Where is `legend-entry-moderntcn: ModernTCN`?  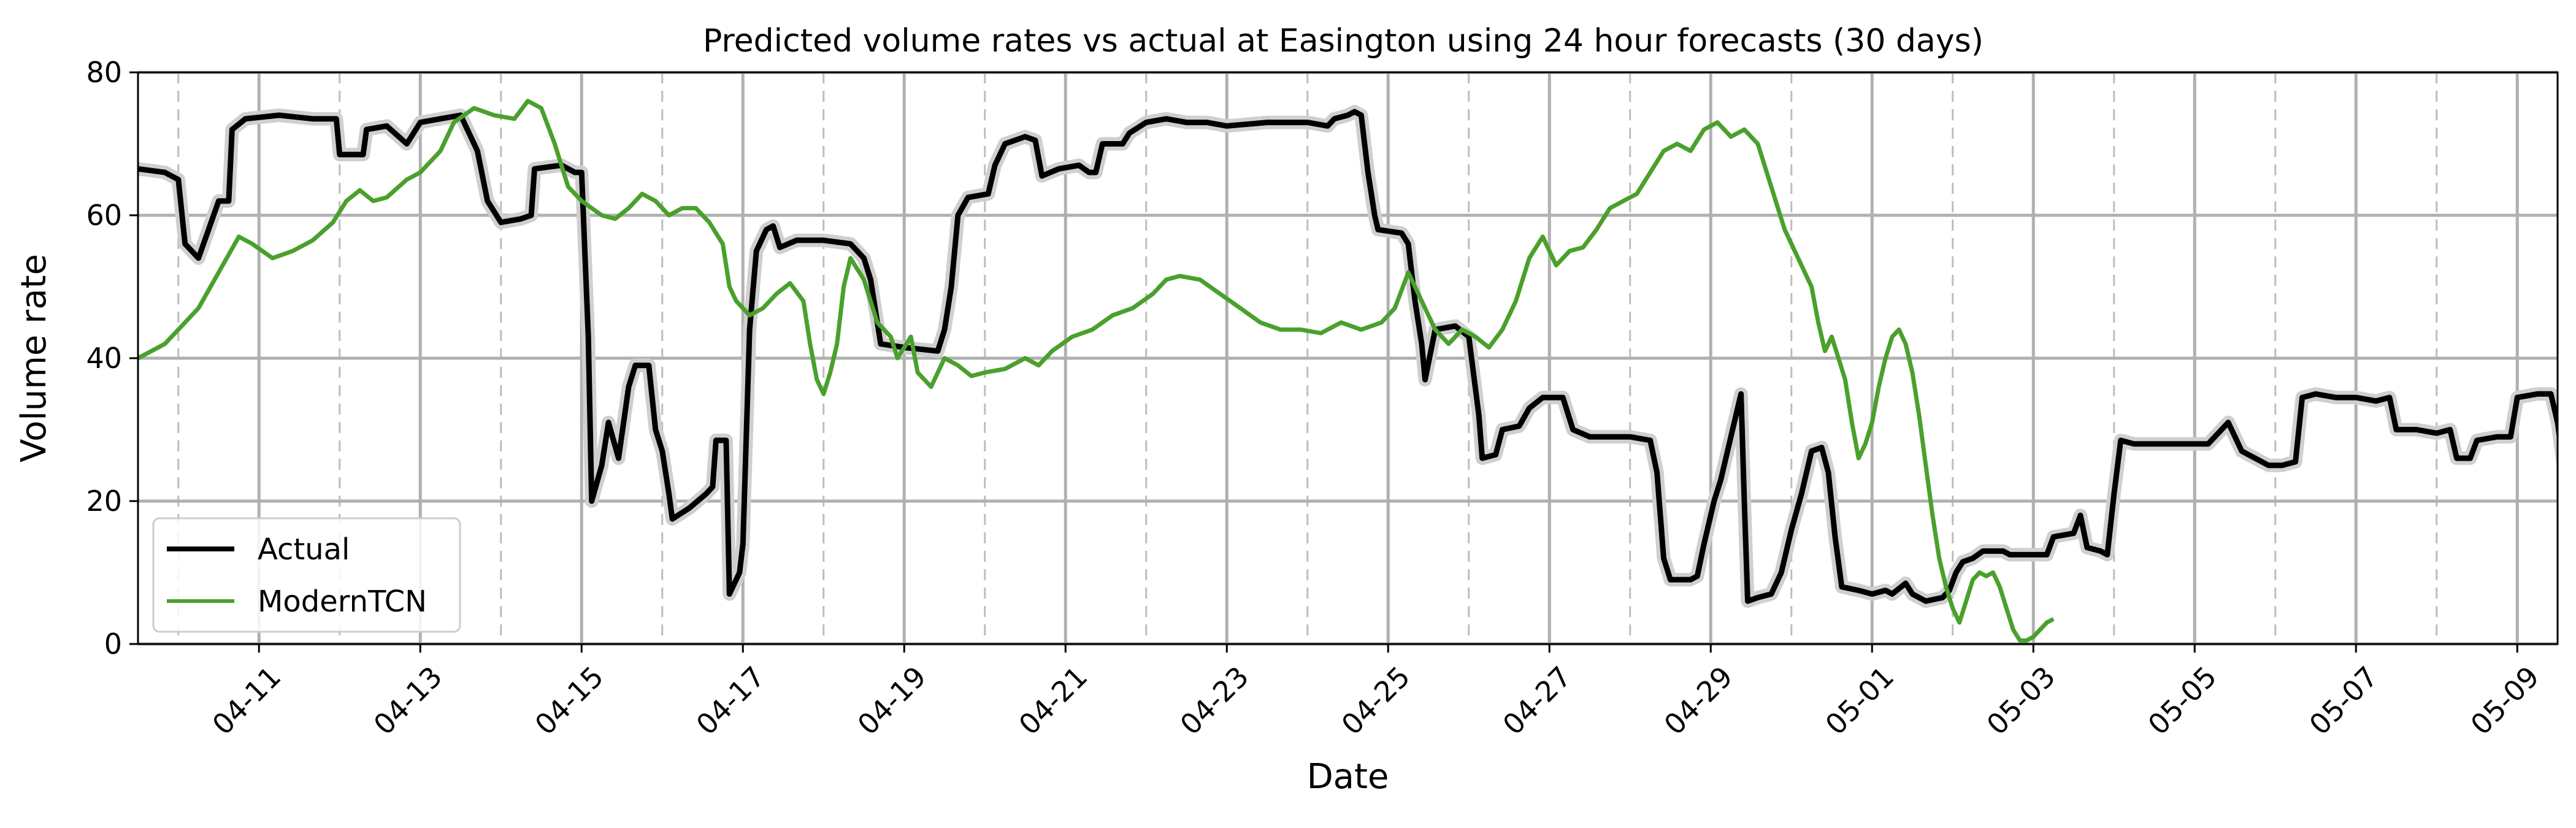 legend-entry-moderntcn: ModernTCN is located at coordinates (342, 602).